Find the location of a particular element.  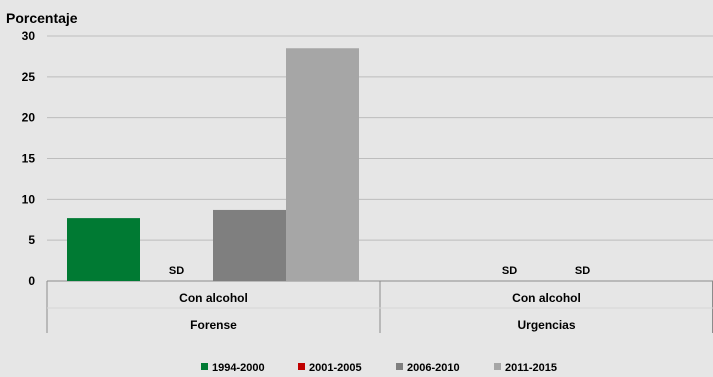

y-tick-label: 20 is located at coordinates (29, 118).